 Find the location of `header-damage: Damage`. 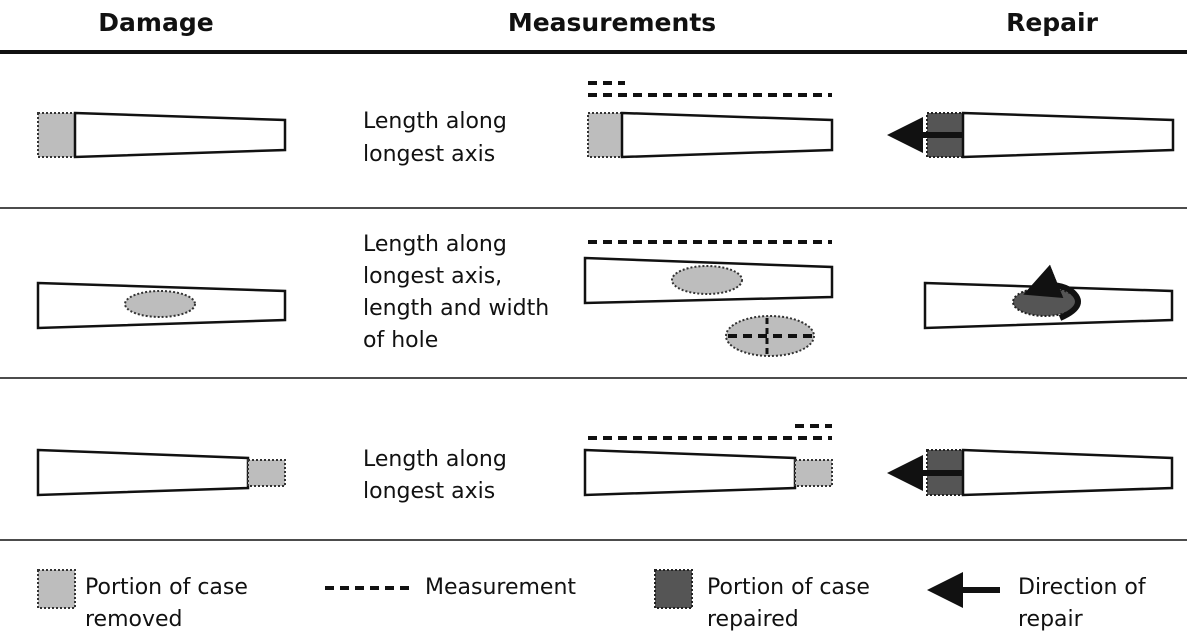

header-damage: Damage is located at coordinates (155, 22).